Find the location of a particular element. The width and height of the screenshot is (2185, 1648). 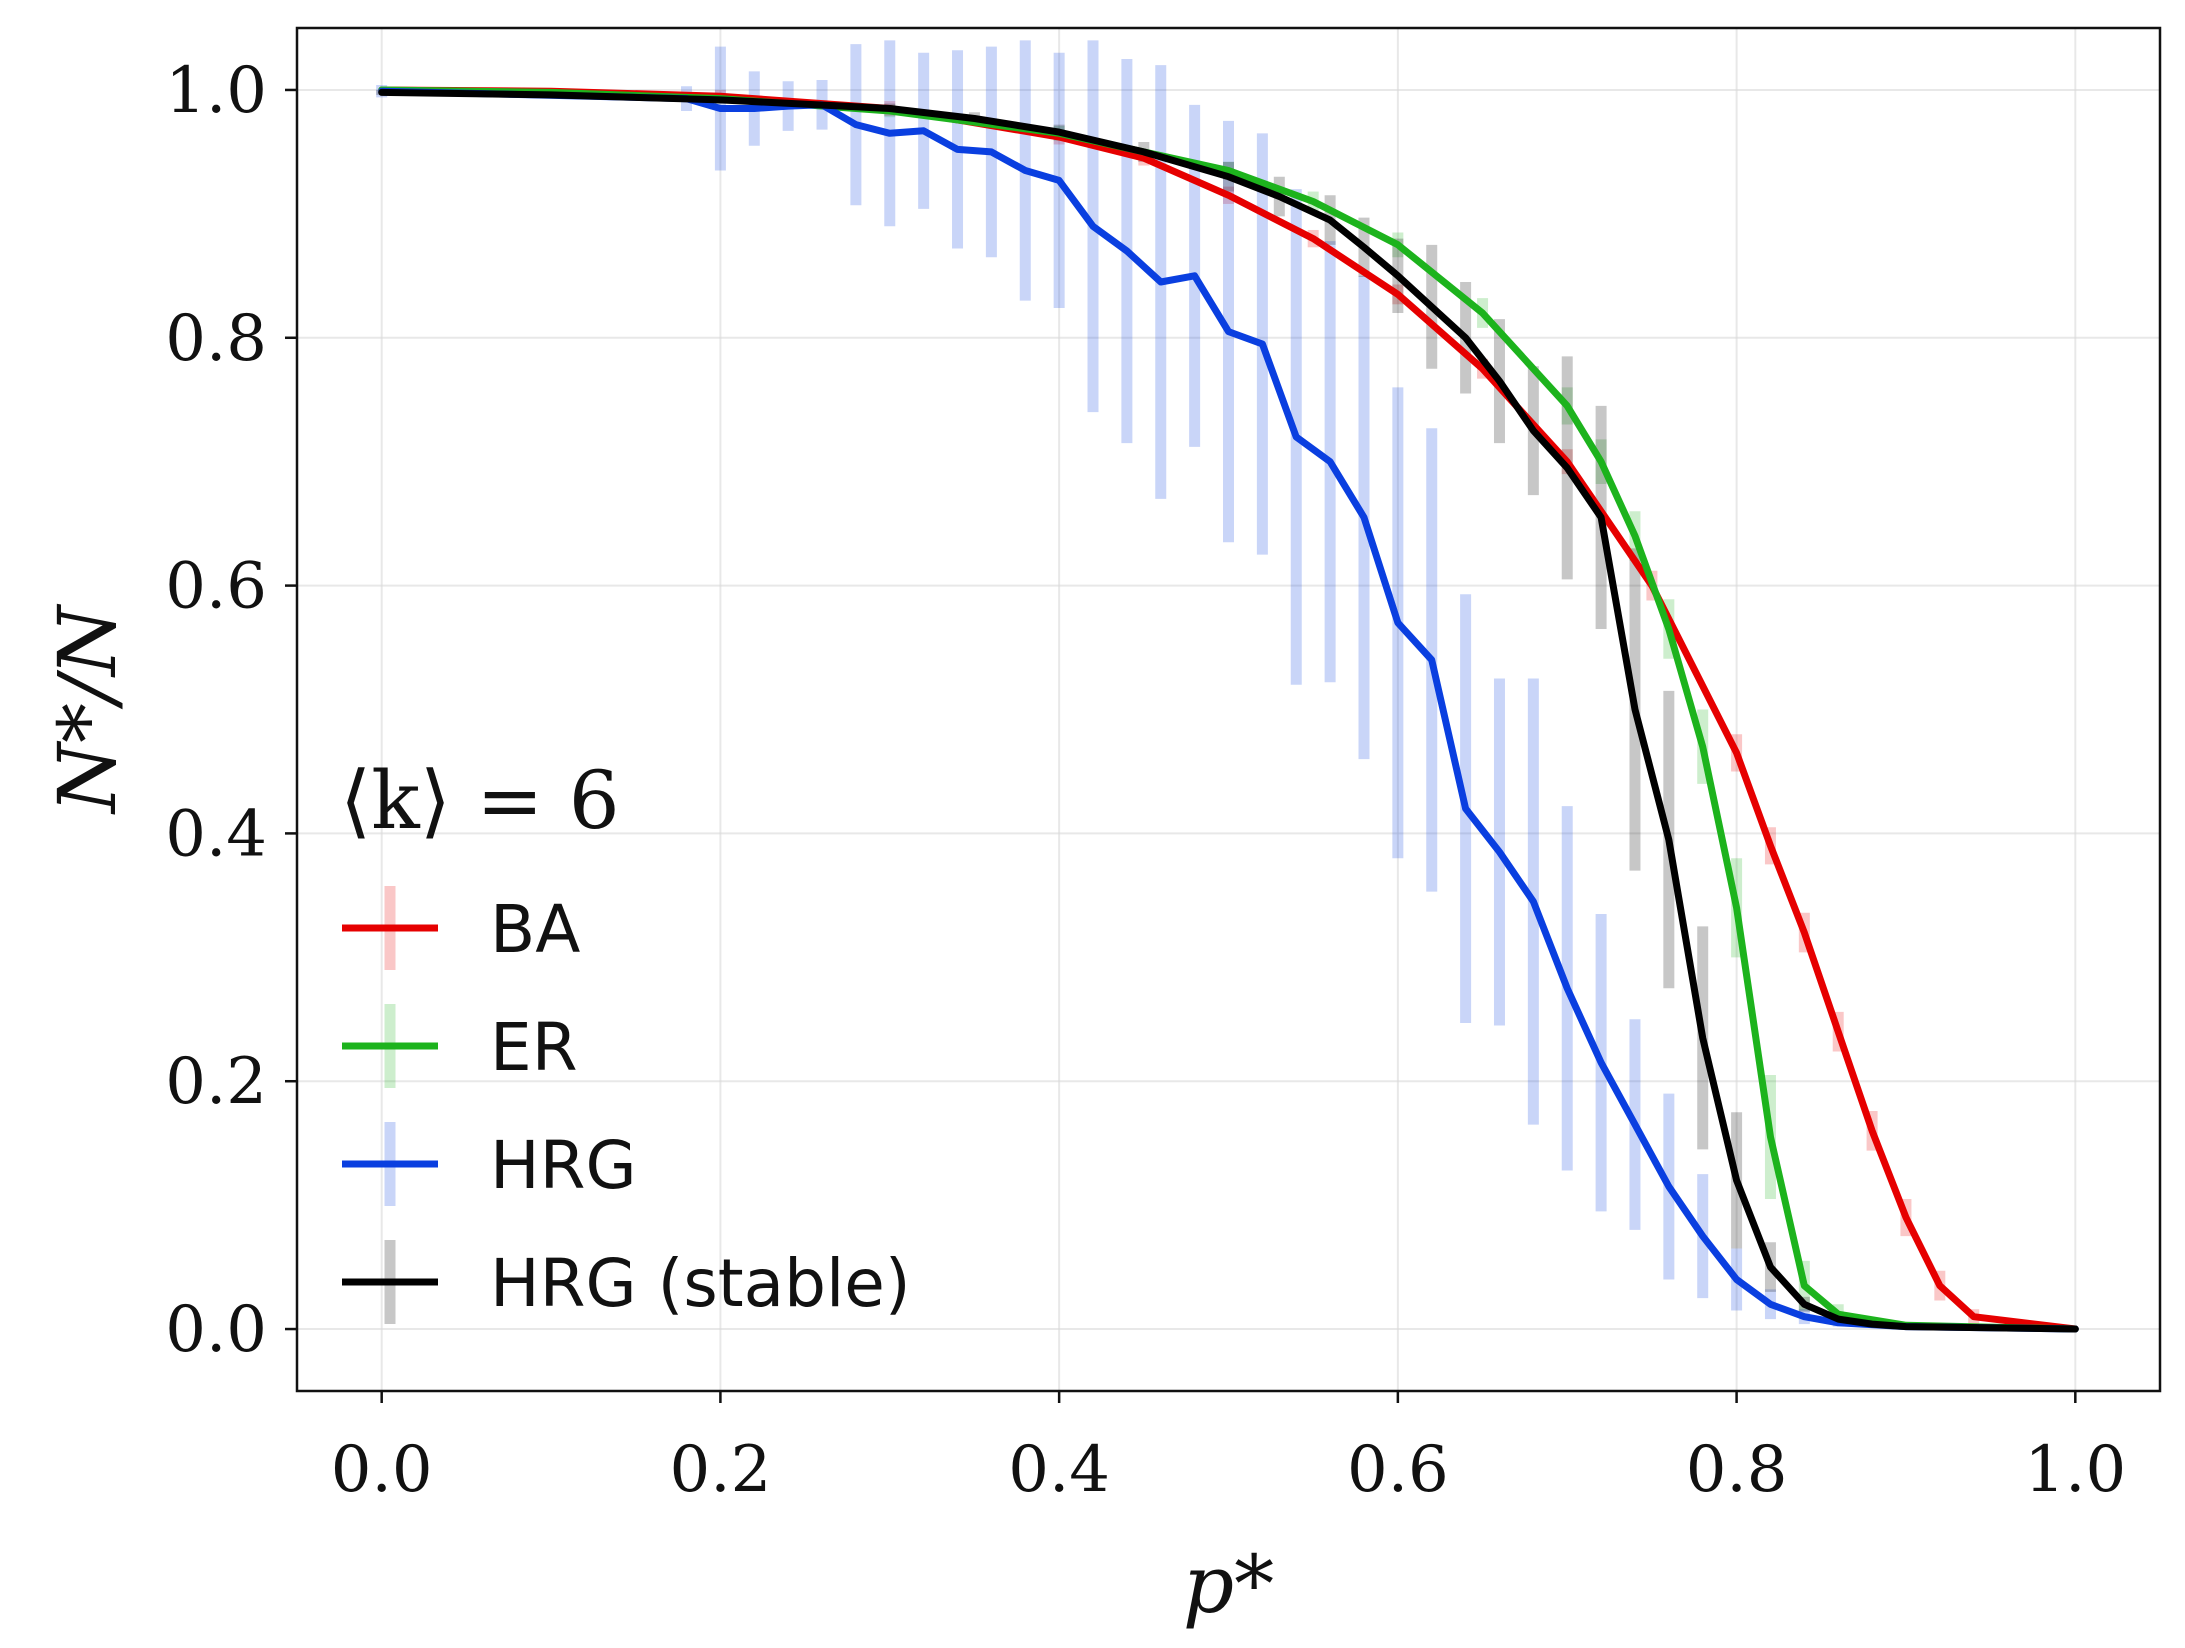

y-tick-label: 1.0 is located at coordinates (216, 91).